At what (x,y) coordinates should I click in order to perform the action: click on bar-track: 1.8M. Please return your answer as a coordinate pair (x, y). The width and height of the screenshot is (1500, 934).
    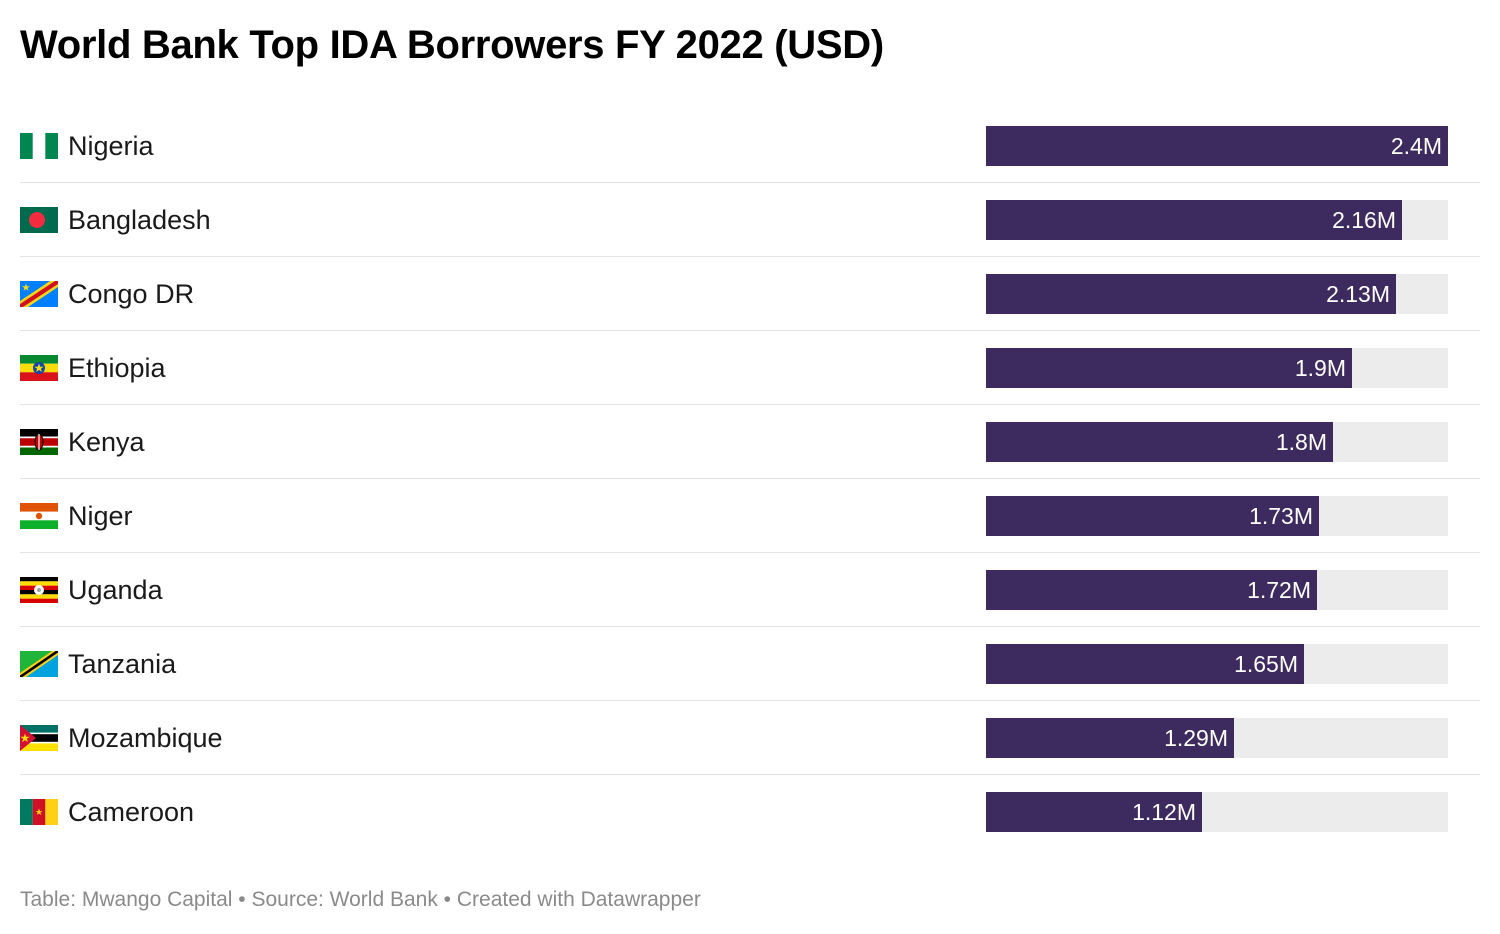
    Looking at the image, I should click on (1217, 442).